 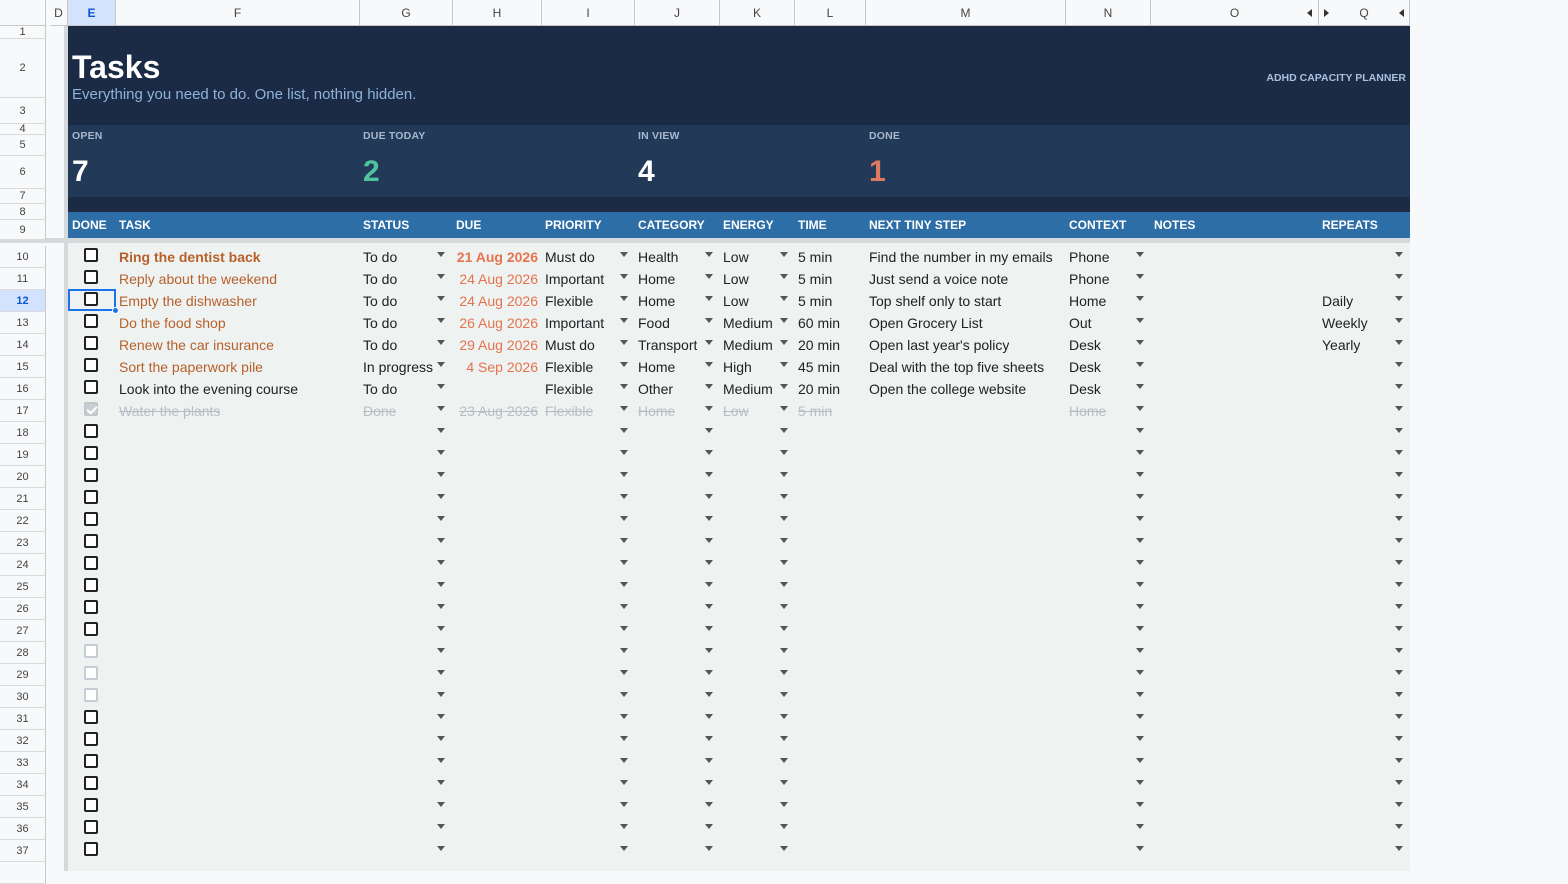 What do you see at coordinates (815, 257) in the screenshot?
I see `cell-time: 5 min` at bounding box center [815, 257].